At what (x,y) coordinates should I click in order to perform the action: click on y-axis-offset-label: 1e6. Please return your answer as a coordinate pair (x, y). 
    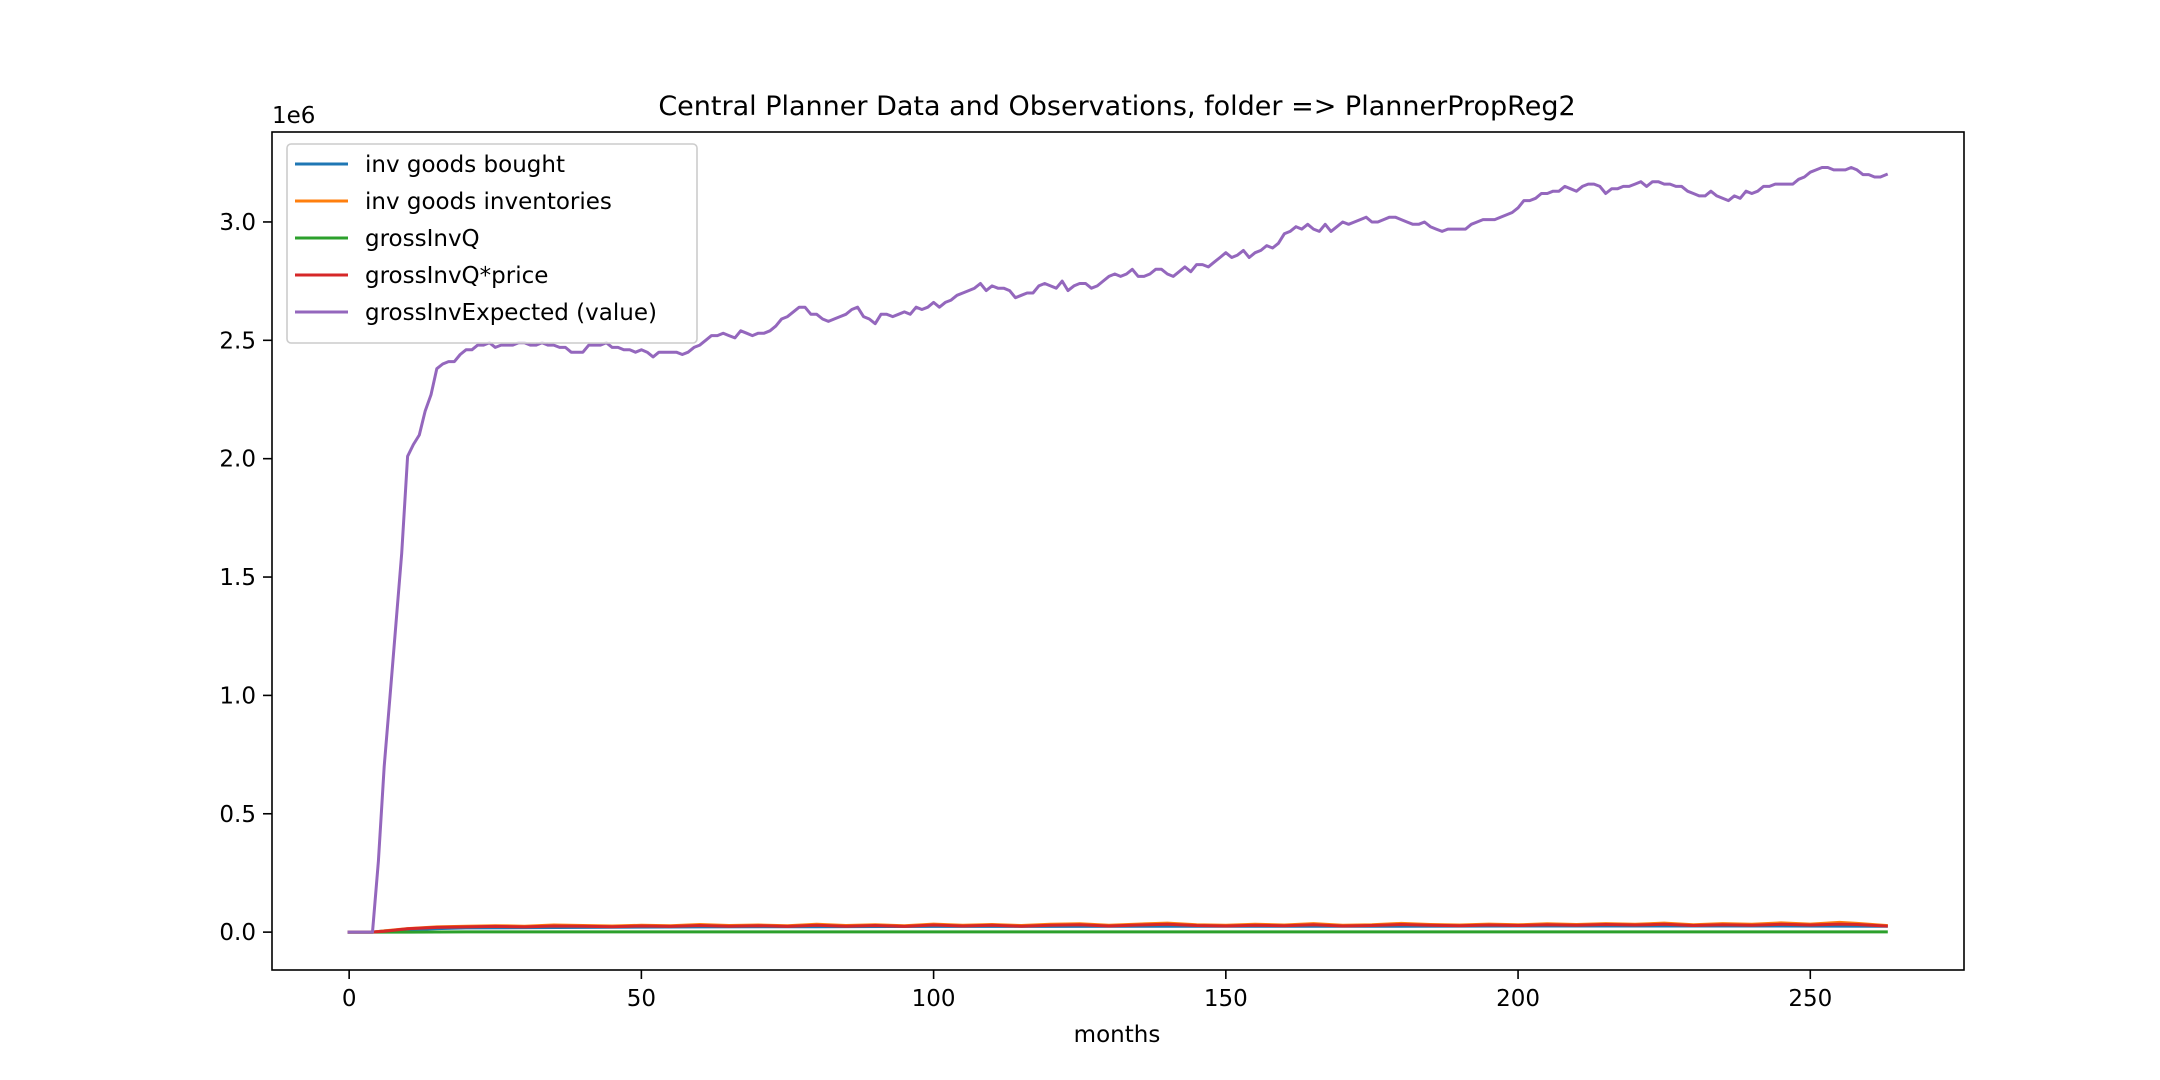
    Looking at the image, I should click on (293, 116).